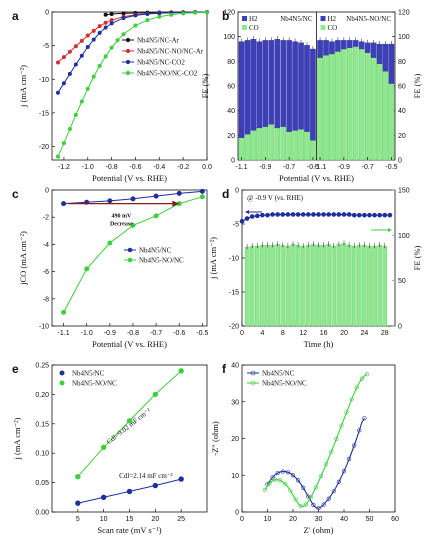 This screenshot has width=428, height=535. What do you see at coordinates (128, 426) in the screenshot?
I see `panel-e-annotation-green: Cdl=9.02 mF cm⁻²` at bounding box center [128, 426].